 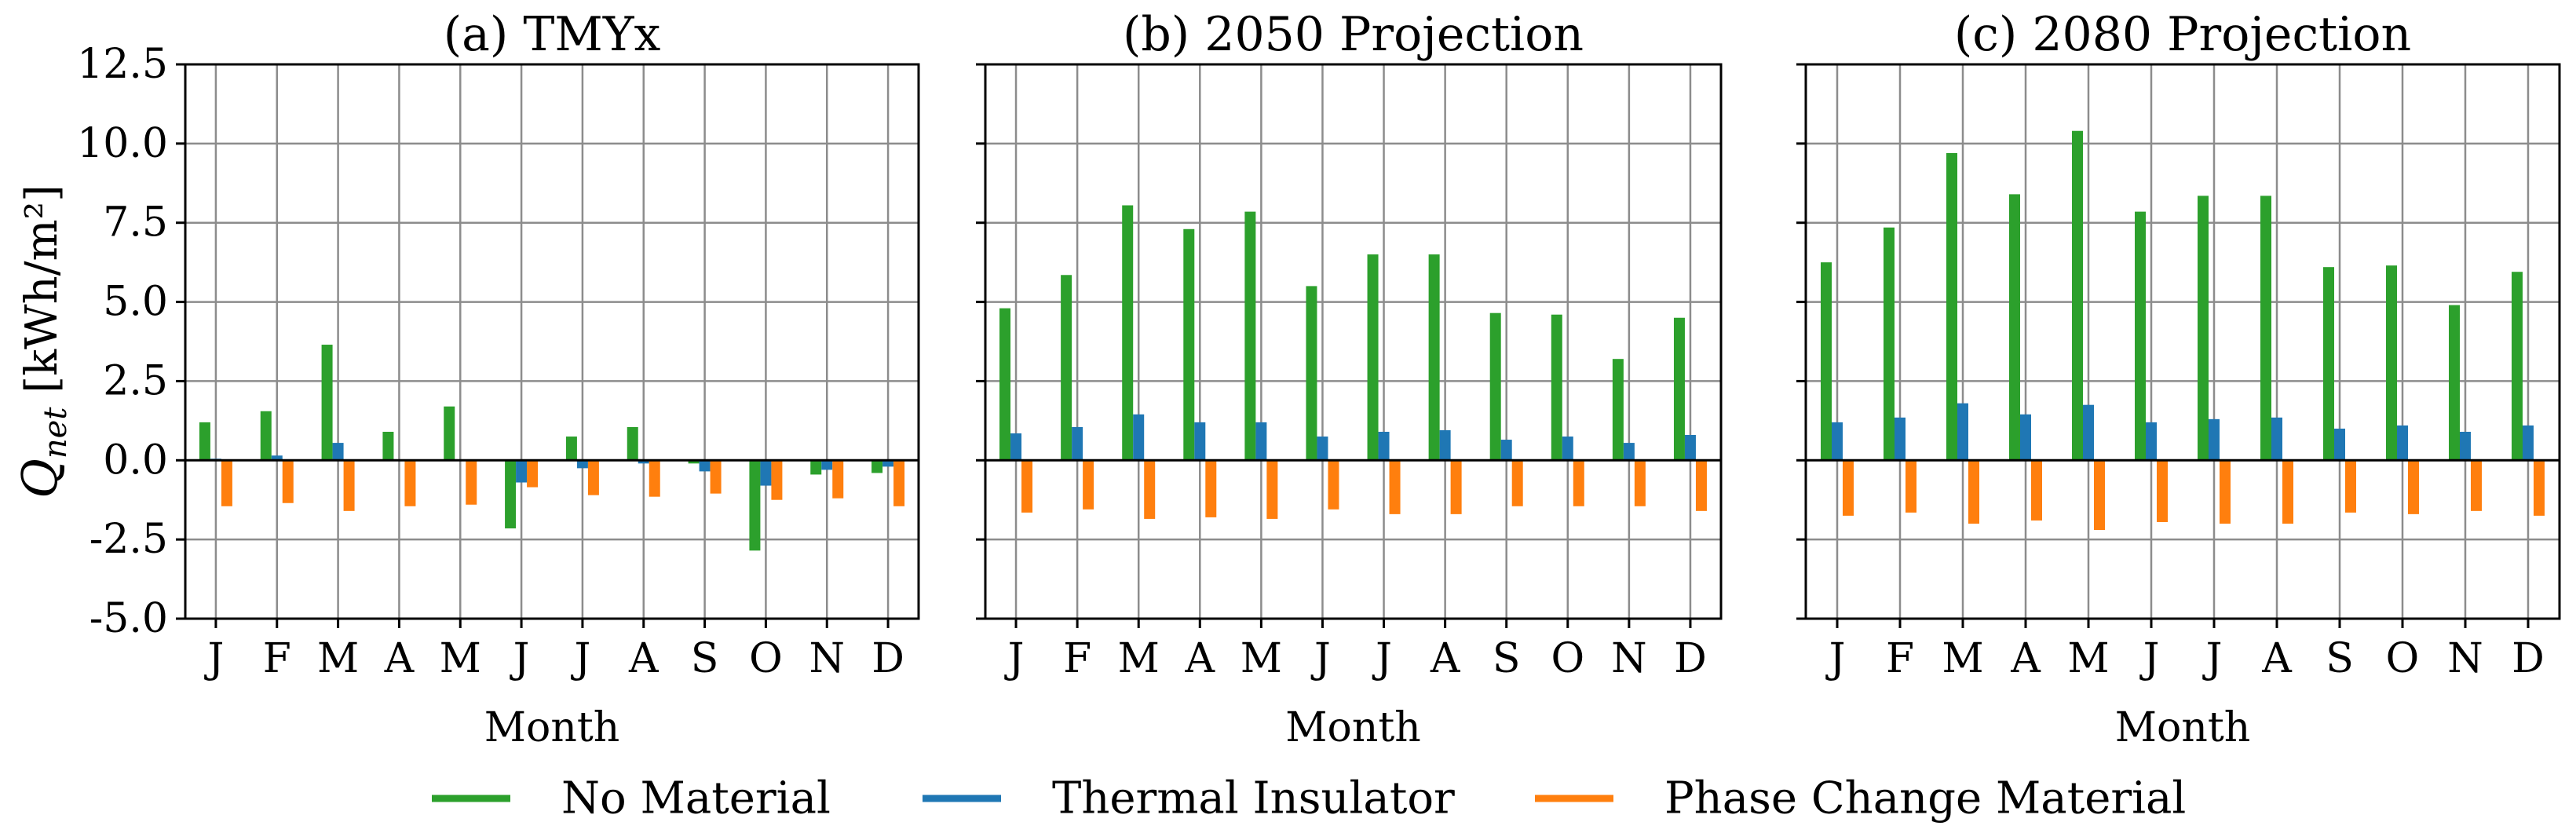 What do you see at coordinates (696, 798) in the screenshot?
I see `legend-label: No Material` at bounding box center [696, 798].